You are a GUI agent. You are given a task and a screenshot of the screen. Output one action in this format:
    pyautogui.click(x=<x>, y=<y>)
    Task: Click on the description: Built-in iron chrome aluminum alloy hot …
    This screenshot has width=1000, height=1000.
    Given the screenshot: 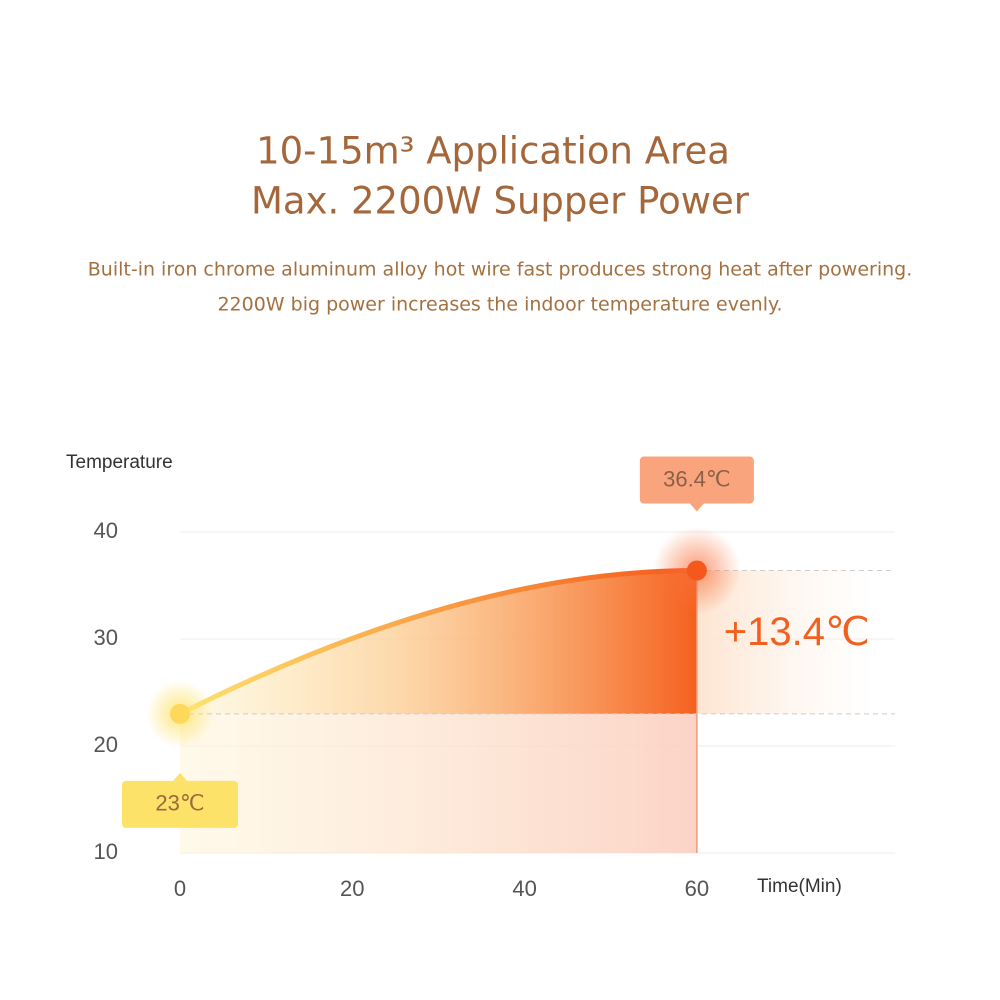 What is the action you would take?
    pyautogui.click(x=500, y=270)
    